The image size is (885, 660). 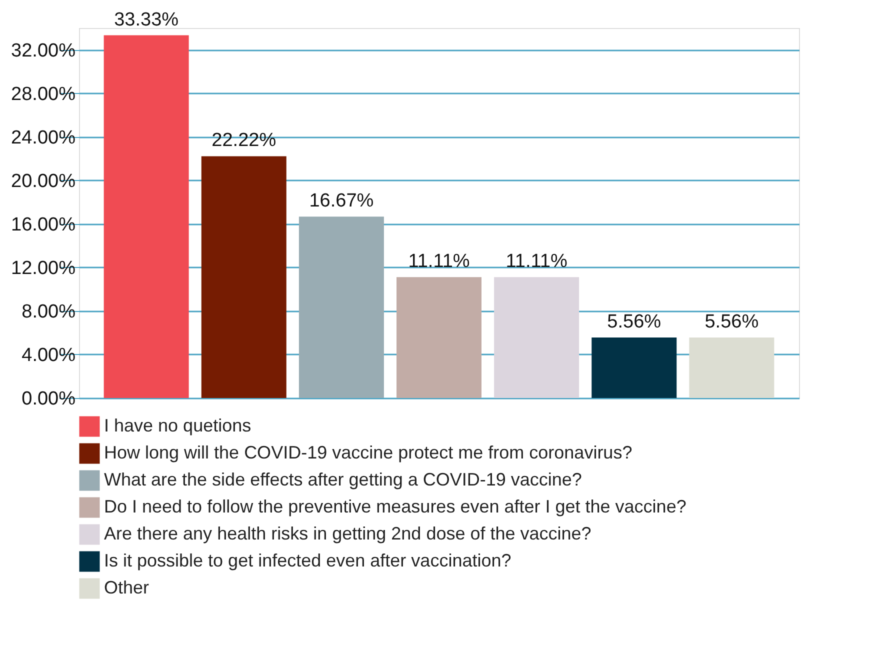 I want to click on y-tick-label: 8.00%, so click(x=49, y=311).